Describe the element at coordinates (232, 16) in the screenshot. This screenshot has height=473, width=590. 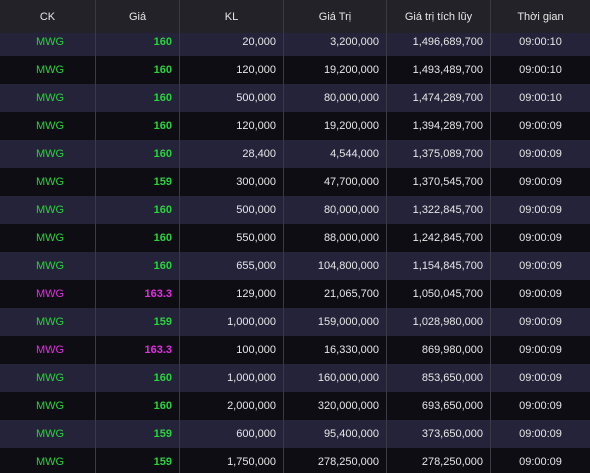
I see `header-kl: KL` at that location.